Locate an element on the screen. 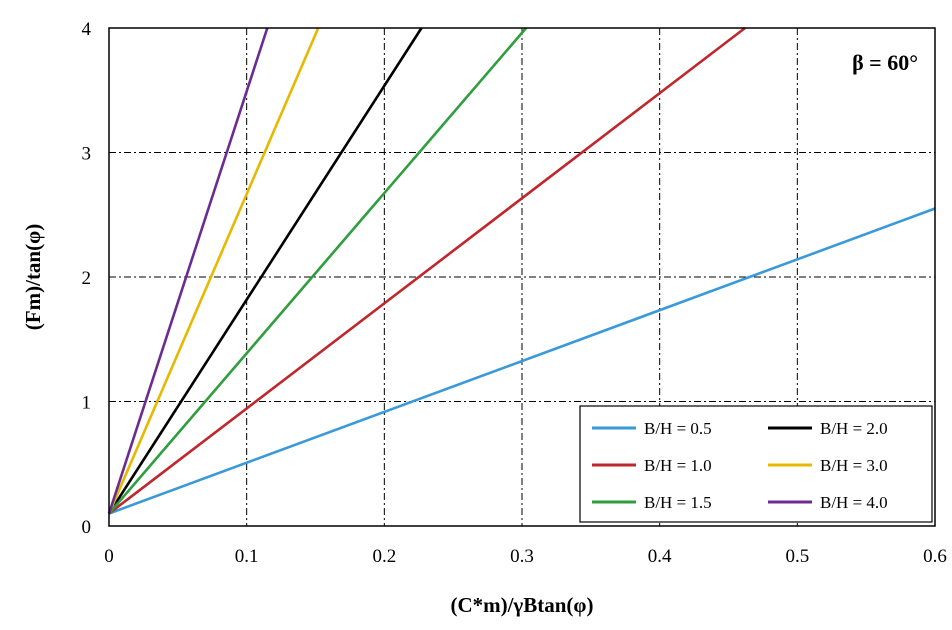  legend-label: B/H = 0.5 is located at coordinates (678, 428).